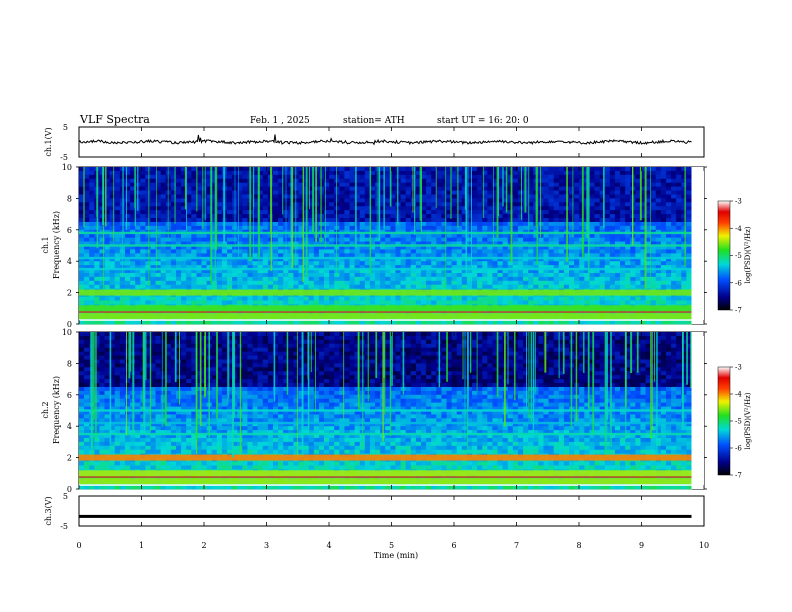  I want to click on header-date: Feb. 1 , 2025, so click(280, 121).